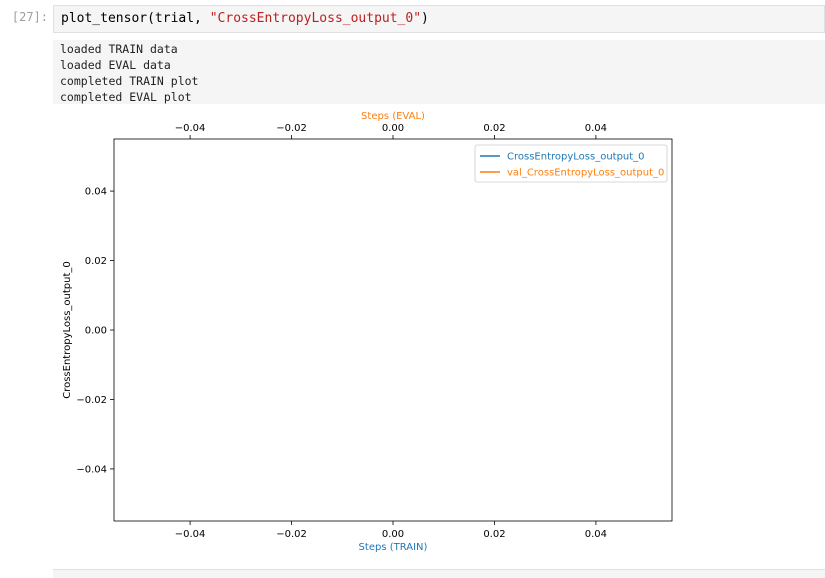 The height and width of the screenshot is (578, 825). Describe the element at coordinates (291, 534) in the screenshot. I see `x-tick-label: −0.02` at that location.